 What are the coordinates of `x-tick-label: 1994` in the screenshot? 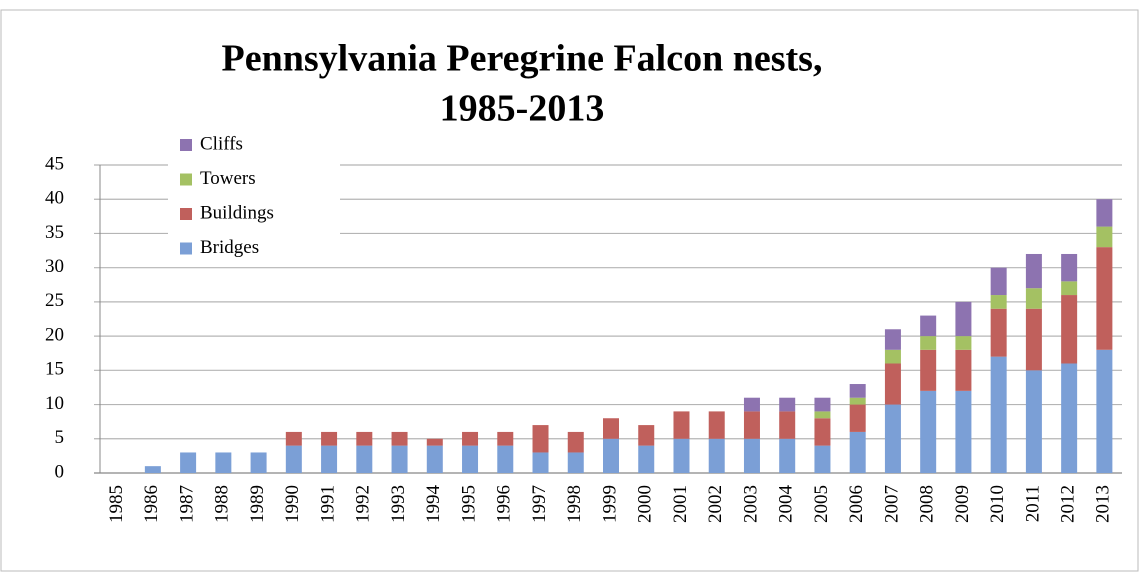 It's located at (433, 504).